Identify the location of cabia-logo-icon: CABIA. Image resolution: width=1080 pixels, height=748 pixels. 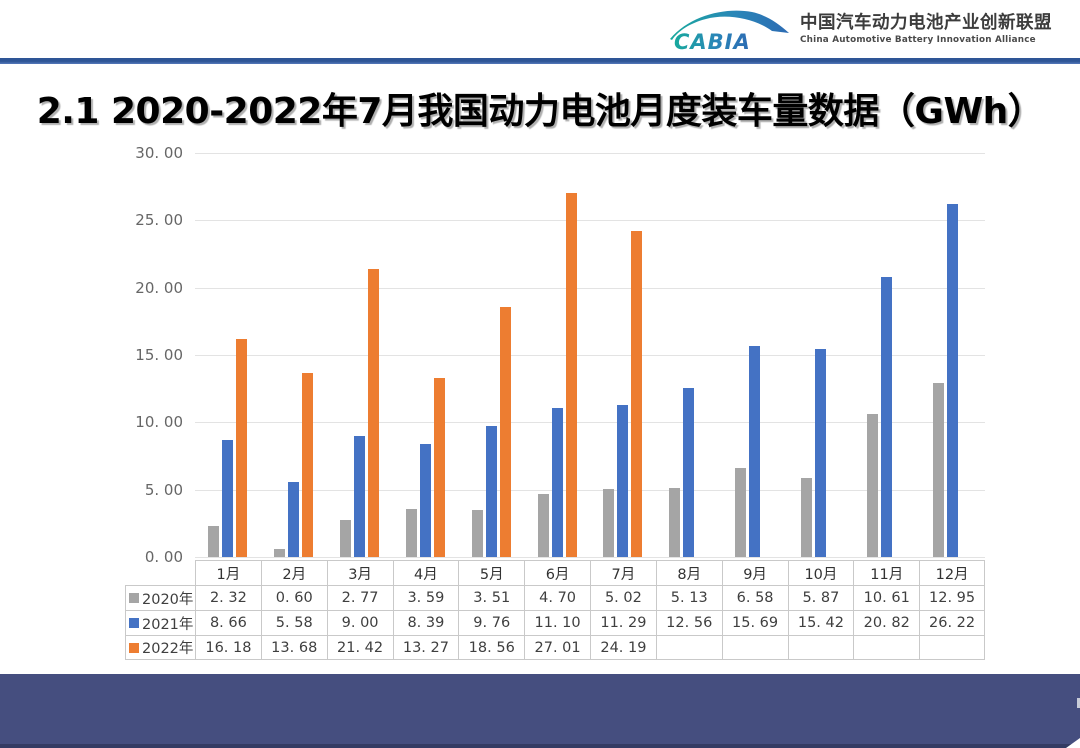
(729, 31).